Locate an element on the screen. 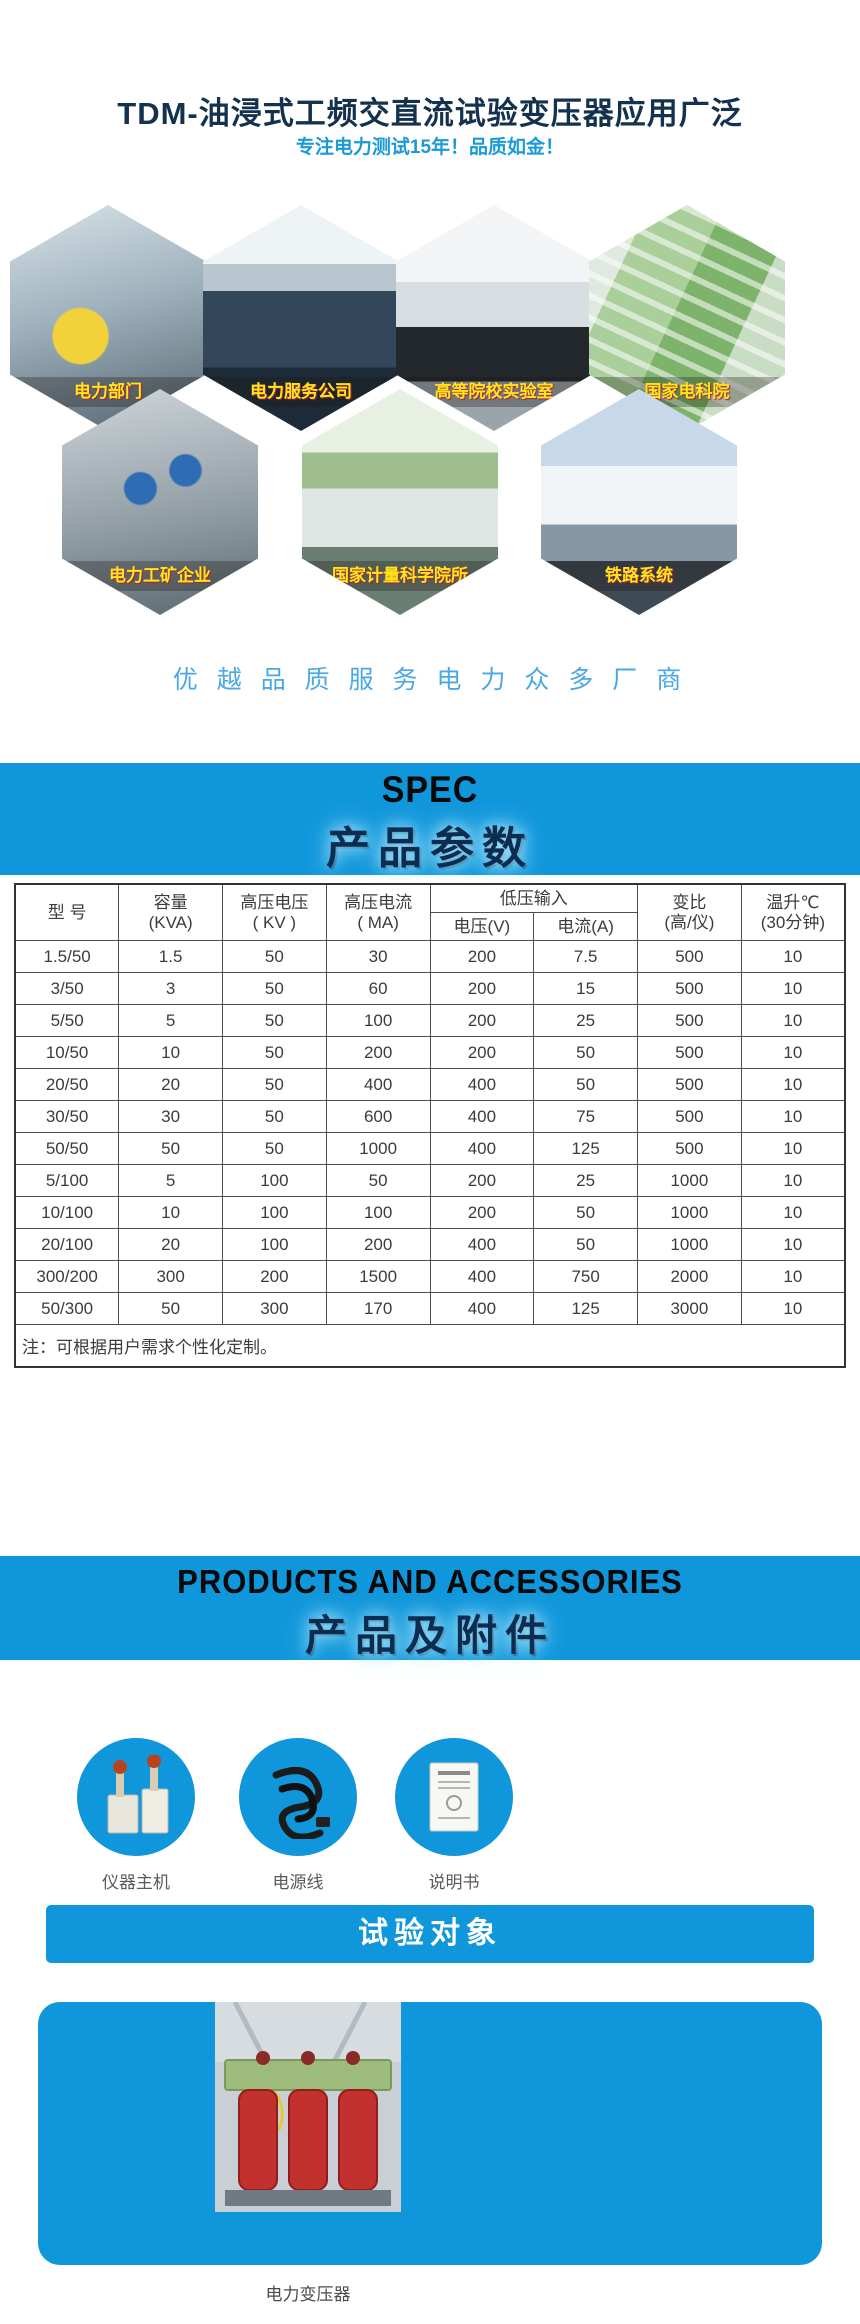 This screenshot has width=860, height=2324. accessory-label: 说明书 is located at coordinates (454, 1882).